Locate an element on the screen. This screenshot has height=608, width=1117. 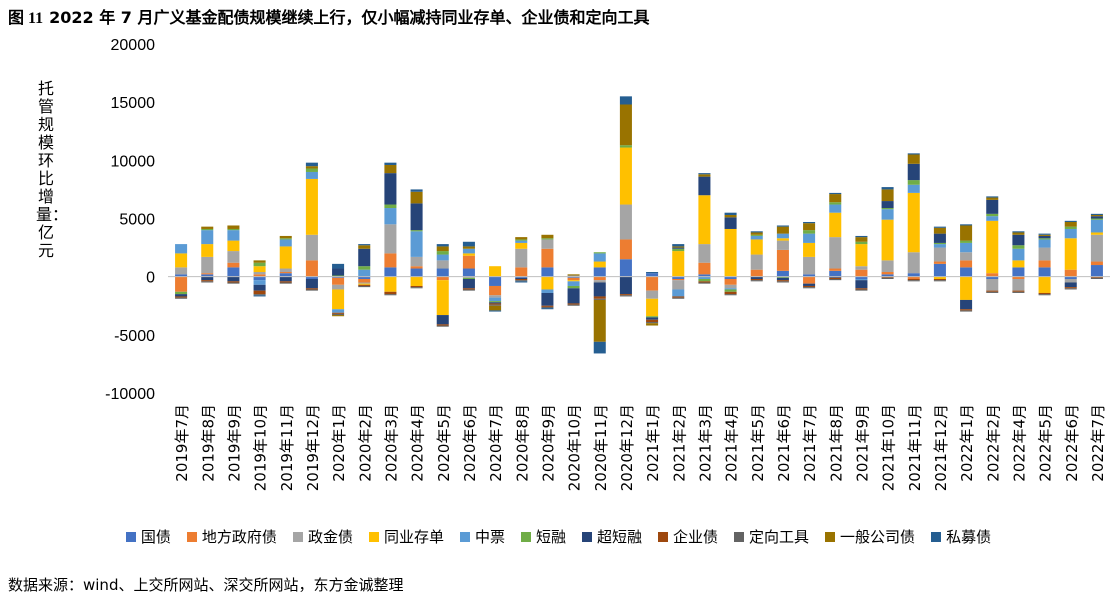
x-tick-label: 2019年8月 is located at coordinates (208, 443).